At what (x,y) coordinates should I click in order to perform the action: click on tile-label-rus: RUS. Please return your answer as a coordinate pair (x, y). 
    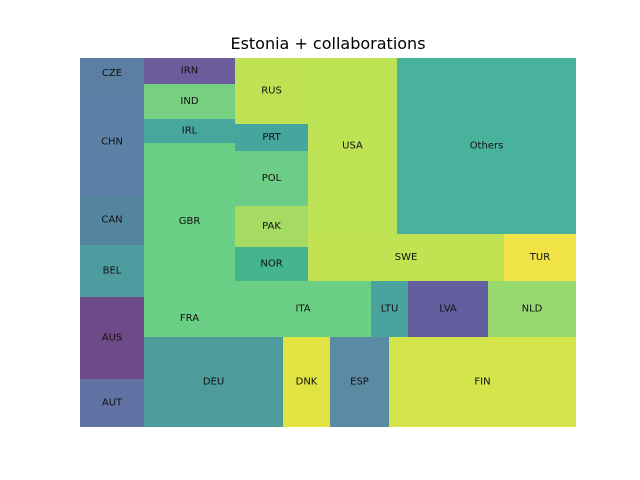
    Looking at the image, I should click on (271, 91).